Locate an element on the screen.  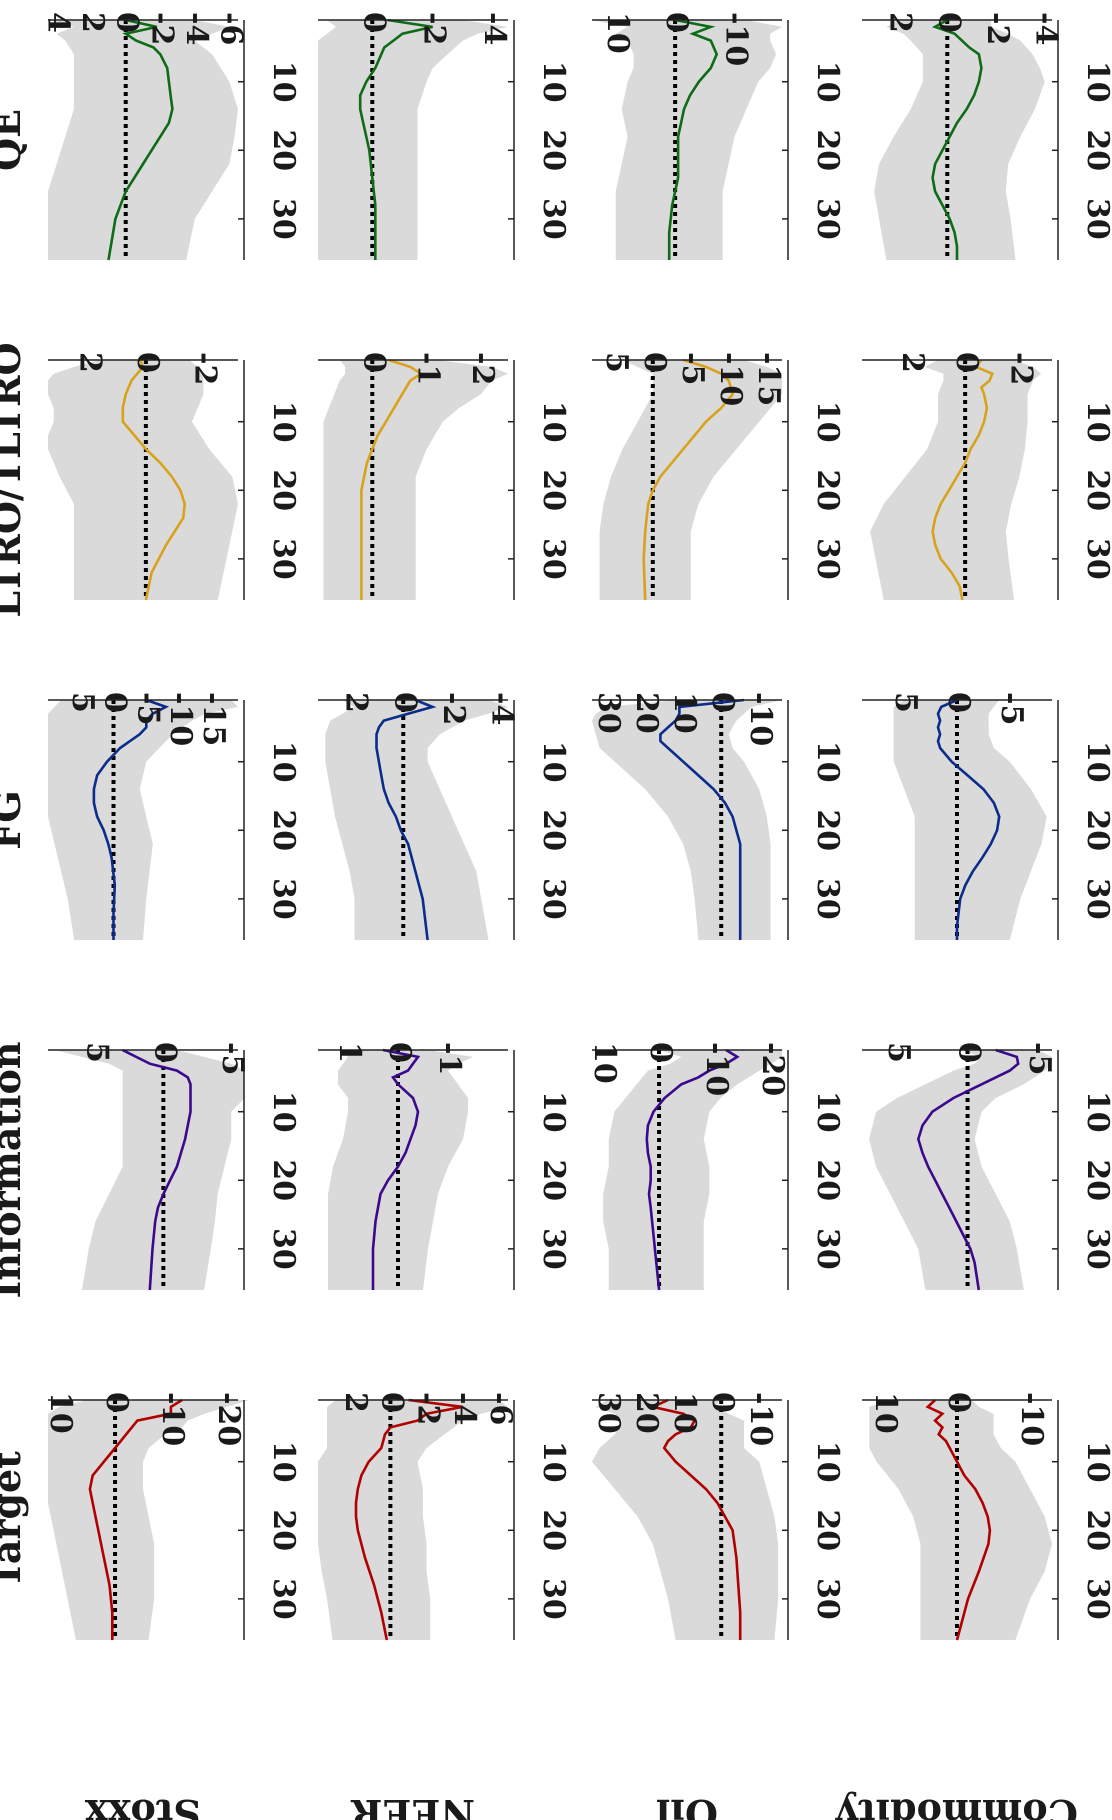
panel-information-neer: 1 0 -1 10 20 30 is located at coordinates (444, 1166).